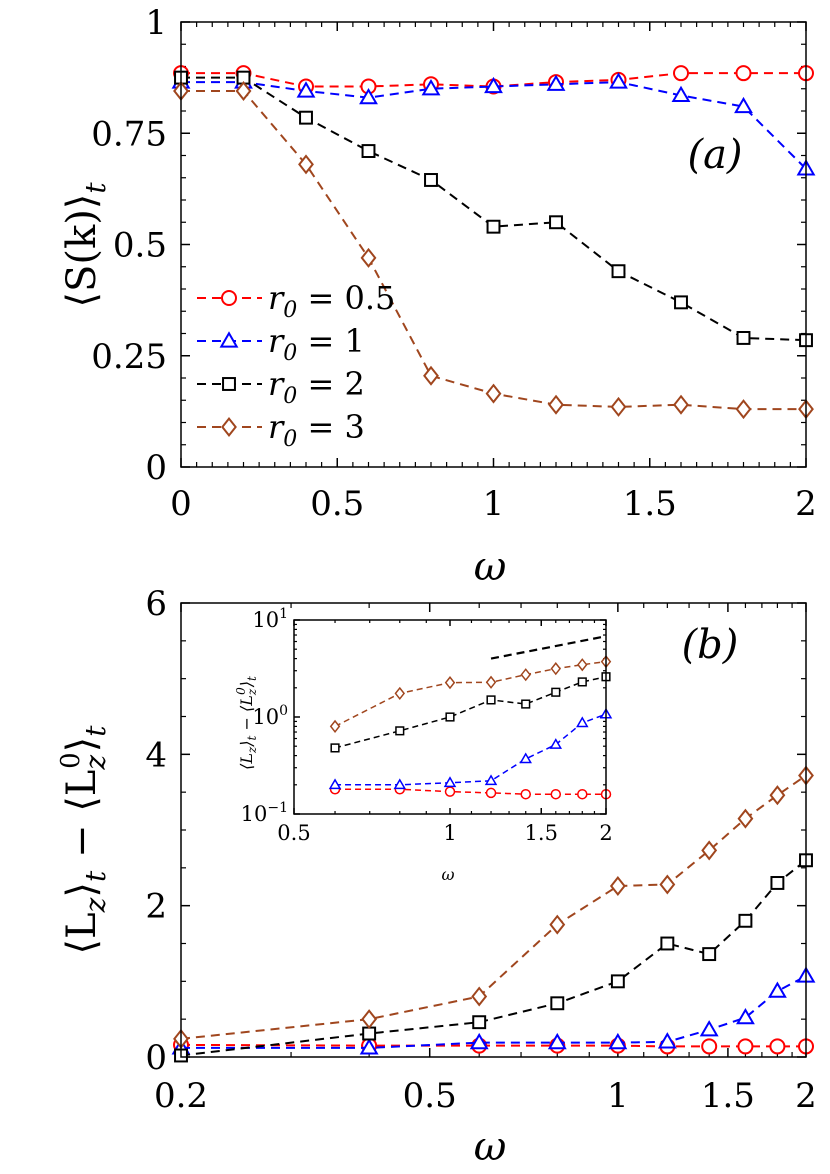 This screenshot has height=1174, width=830. I want to click on panel-a-xlabel: ω, so click(490, 567).